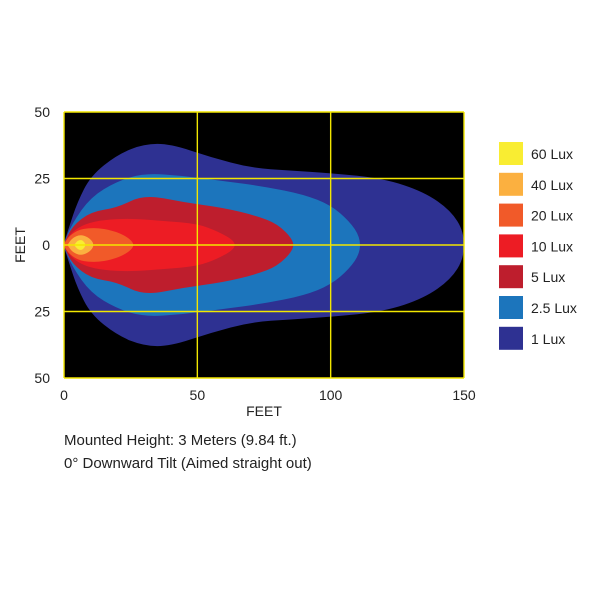 The image size is (600, 600). What do you see at coordinates (20, 245) in the screenshot?
I see `y-axis-label: FEET` at bounding box center [20, 245].